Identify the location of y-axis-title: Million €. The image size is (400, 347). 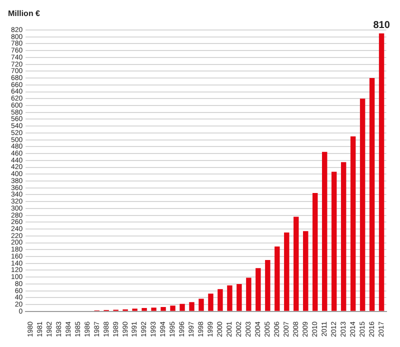
(24, 13).